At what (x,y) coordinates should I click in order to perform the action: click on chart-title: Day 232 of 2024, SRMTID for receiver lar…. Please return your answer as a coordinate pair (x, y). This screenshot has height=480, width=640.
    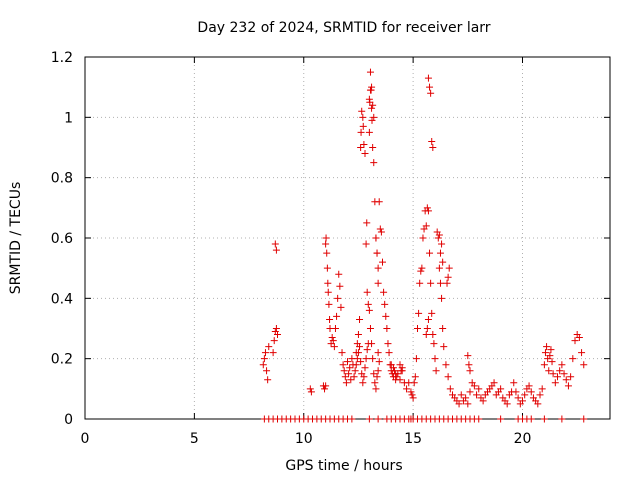
    Looking at the image, I should click on (343, 28).